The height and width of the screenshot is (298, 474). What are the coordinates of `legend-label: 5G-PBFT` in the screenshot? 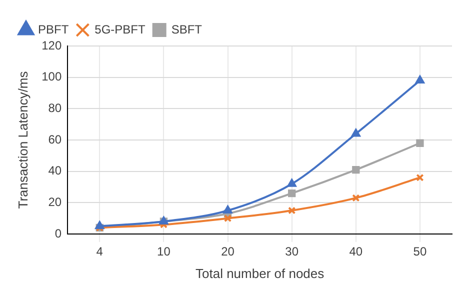 It's located at (120, 29).